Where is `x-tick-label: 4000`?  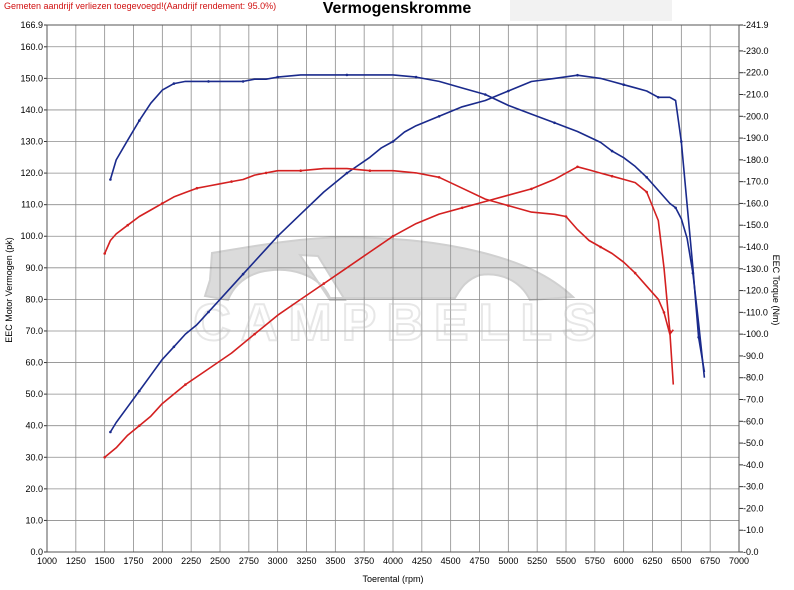
x-tick-label: 4000 is located at coordinates (393, 561).